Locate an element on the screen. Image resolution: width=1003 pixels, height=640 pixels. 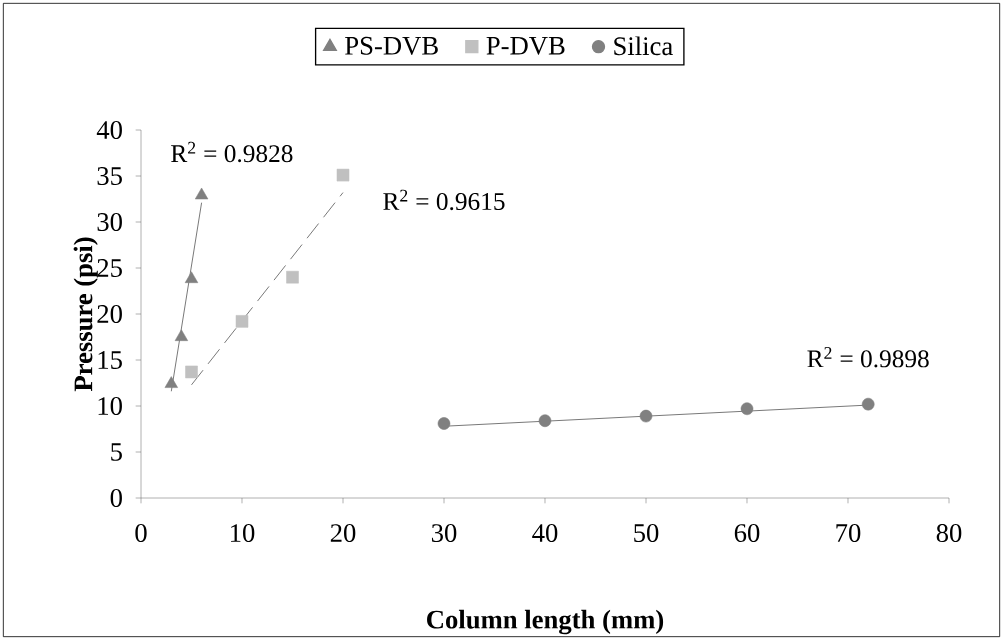
x-tick-label: 0 is located at coordinates (141, 533).